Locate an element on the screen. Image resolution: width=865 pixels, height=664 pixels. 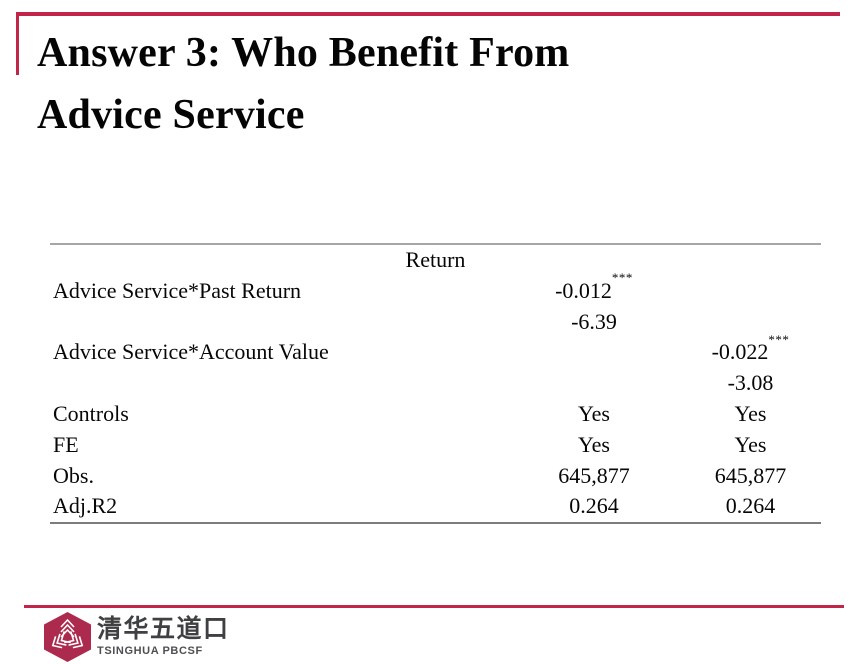
logo-hexagon-icon is located at coordinates (67, 637).